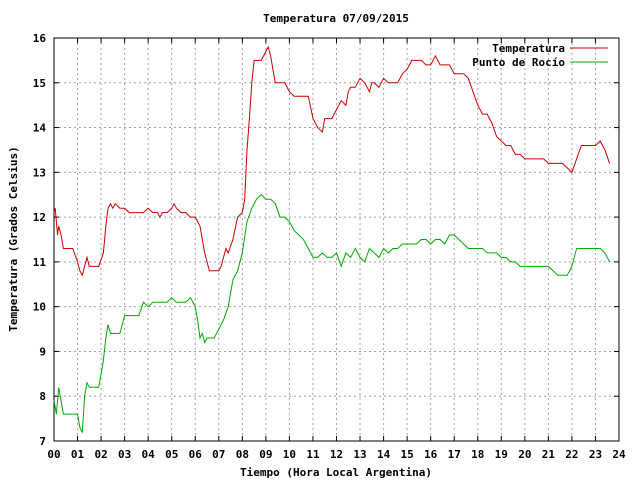 This screenshot has height=480, width=640. Describe the element at coordinates (477, 454) in the screenshot. I see `x-tick-label: 18` at that location.